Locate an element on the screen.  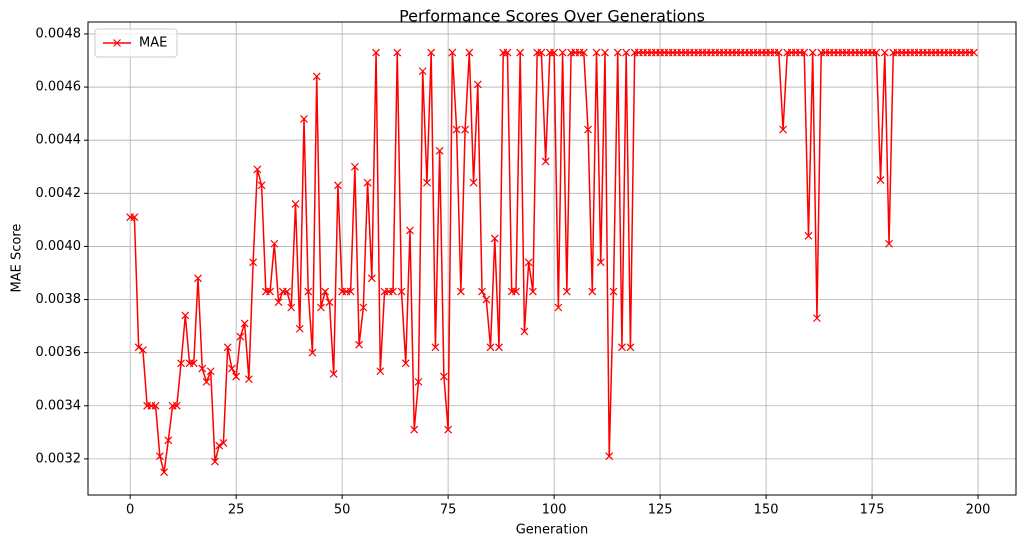
legend: MAE is located at coordinates (136, 43).